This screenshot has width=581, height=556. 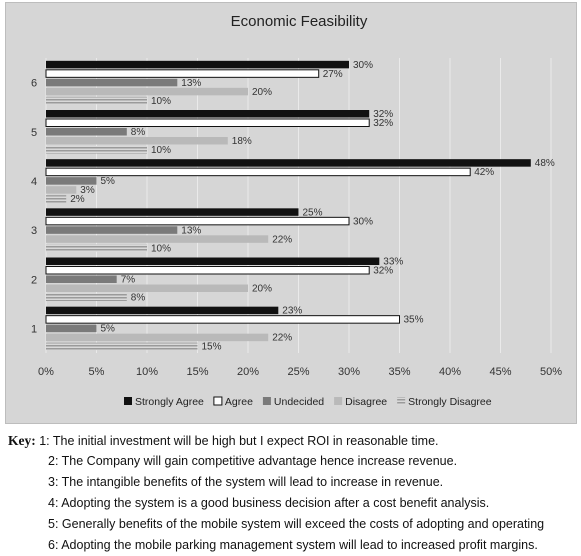 What do you see at coordinates (87, 190) in the screenshot?
I see `data-label: 3%` at bounding box center [87, 190].